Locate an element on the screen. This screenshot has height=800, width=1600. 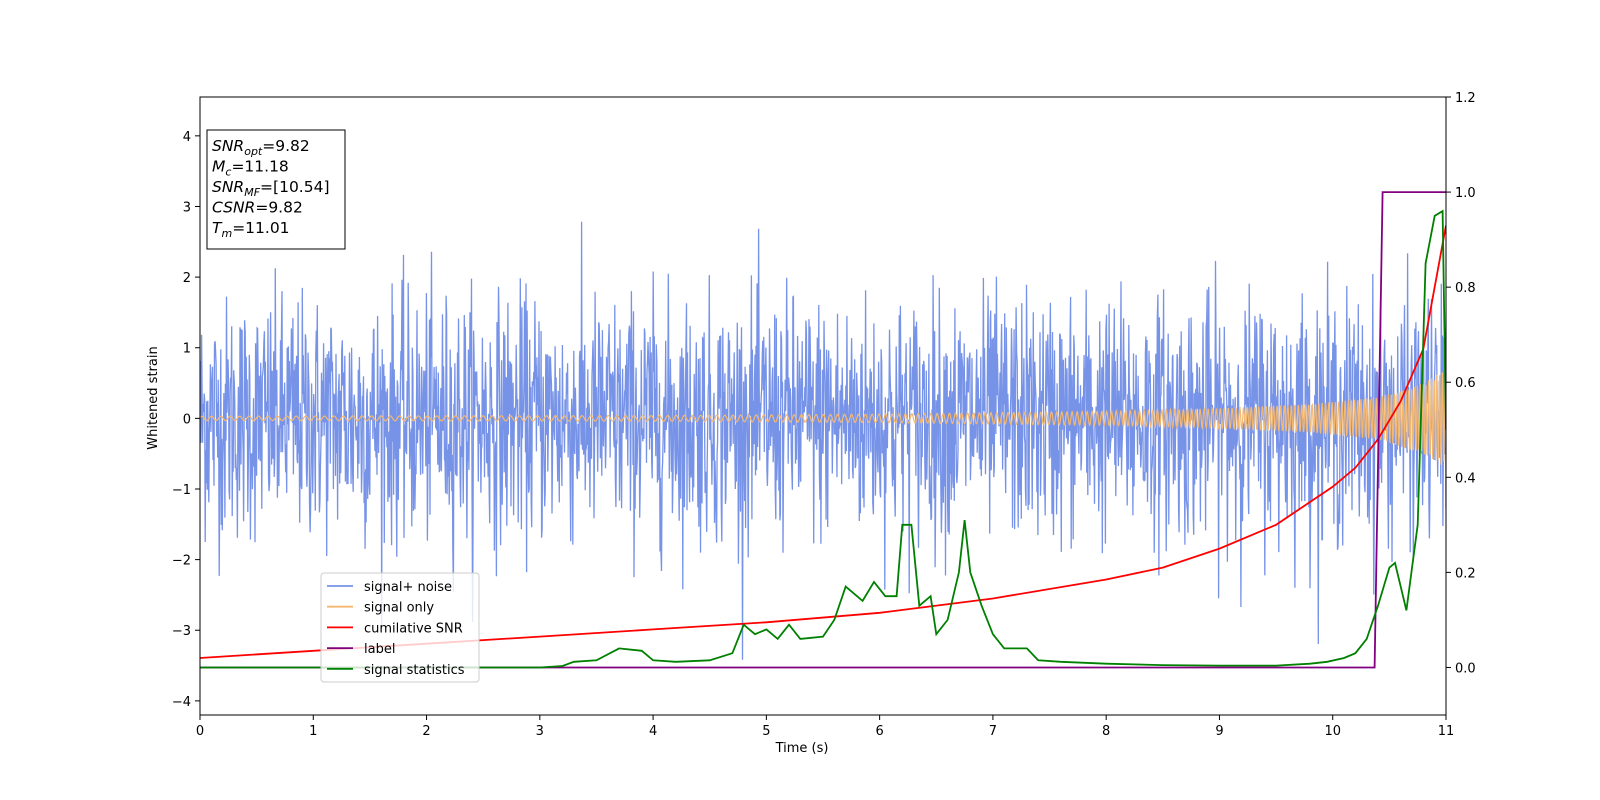
y-tick-label: 4 is located at coordinates (187, 137).